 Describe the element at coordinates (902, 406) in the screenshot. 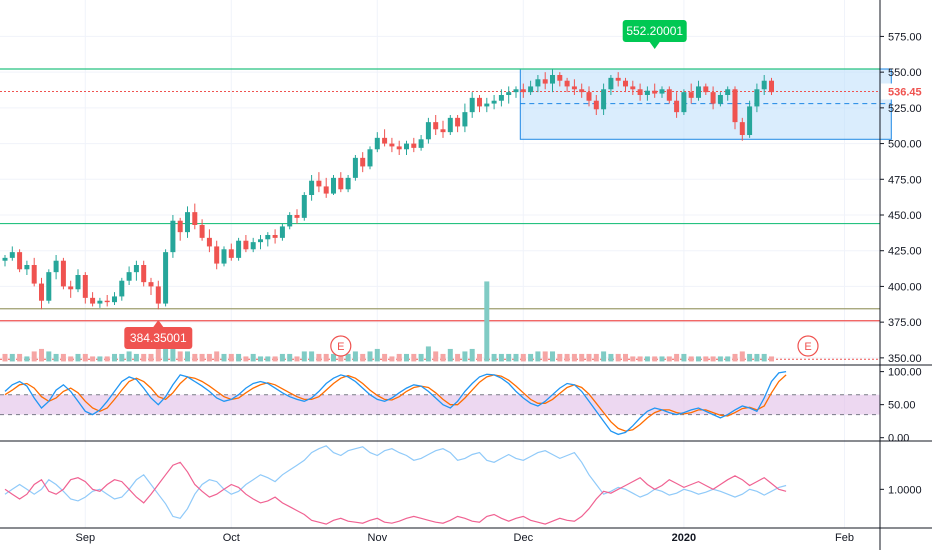

I see `oscillator-tick-label: 50.00` at that location.